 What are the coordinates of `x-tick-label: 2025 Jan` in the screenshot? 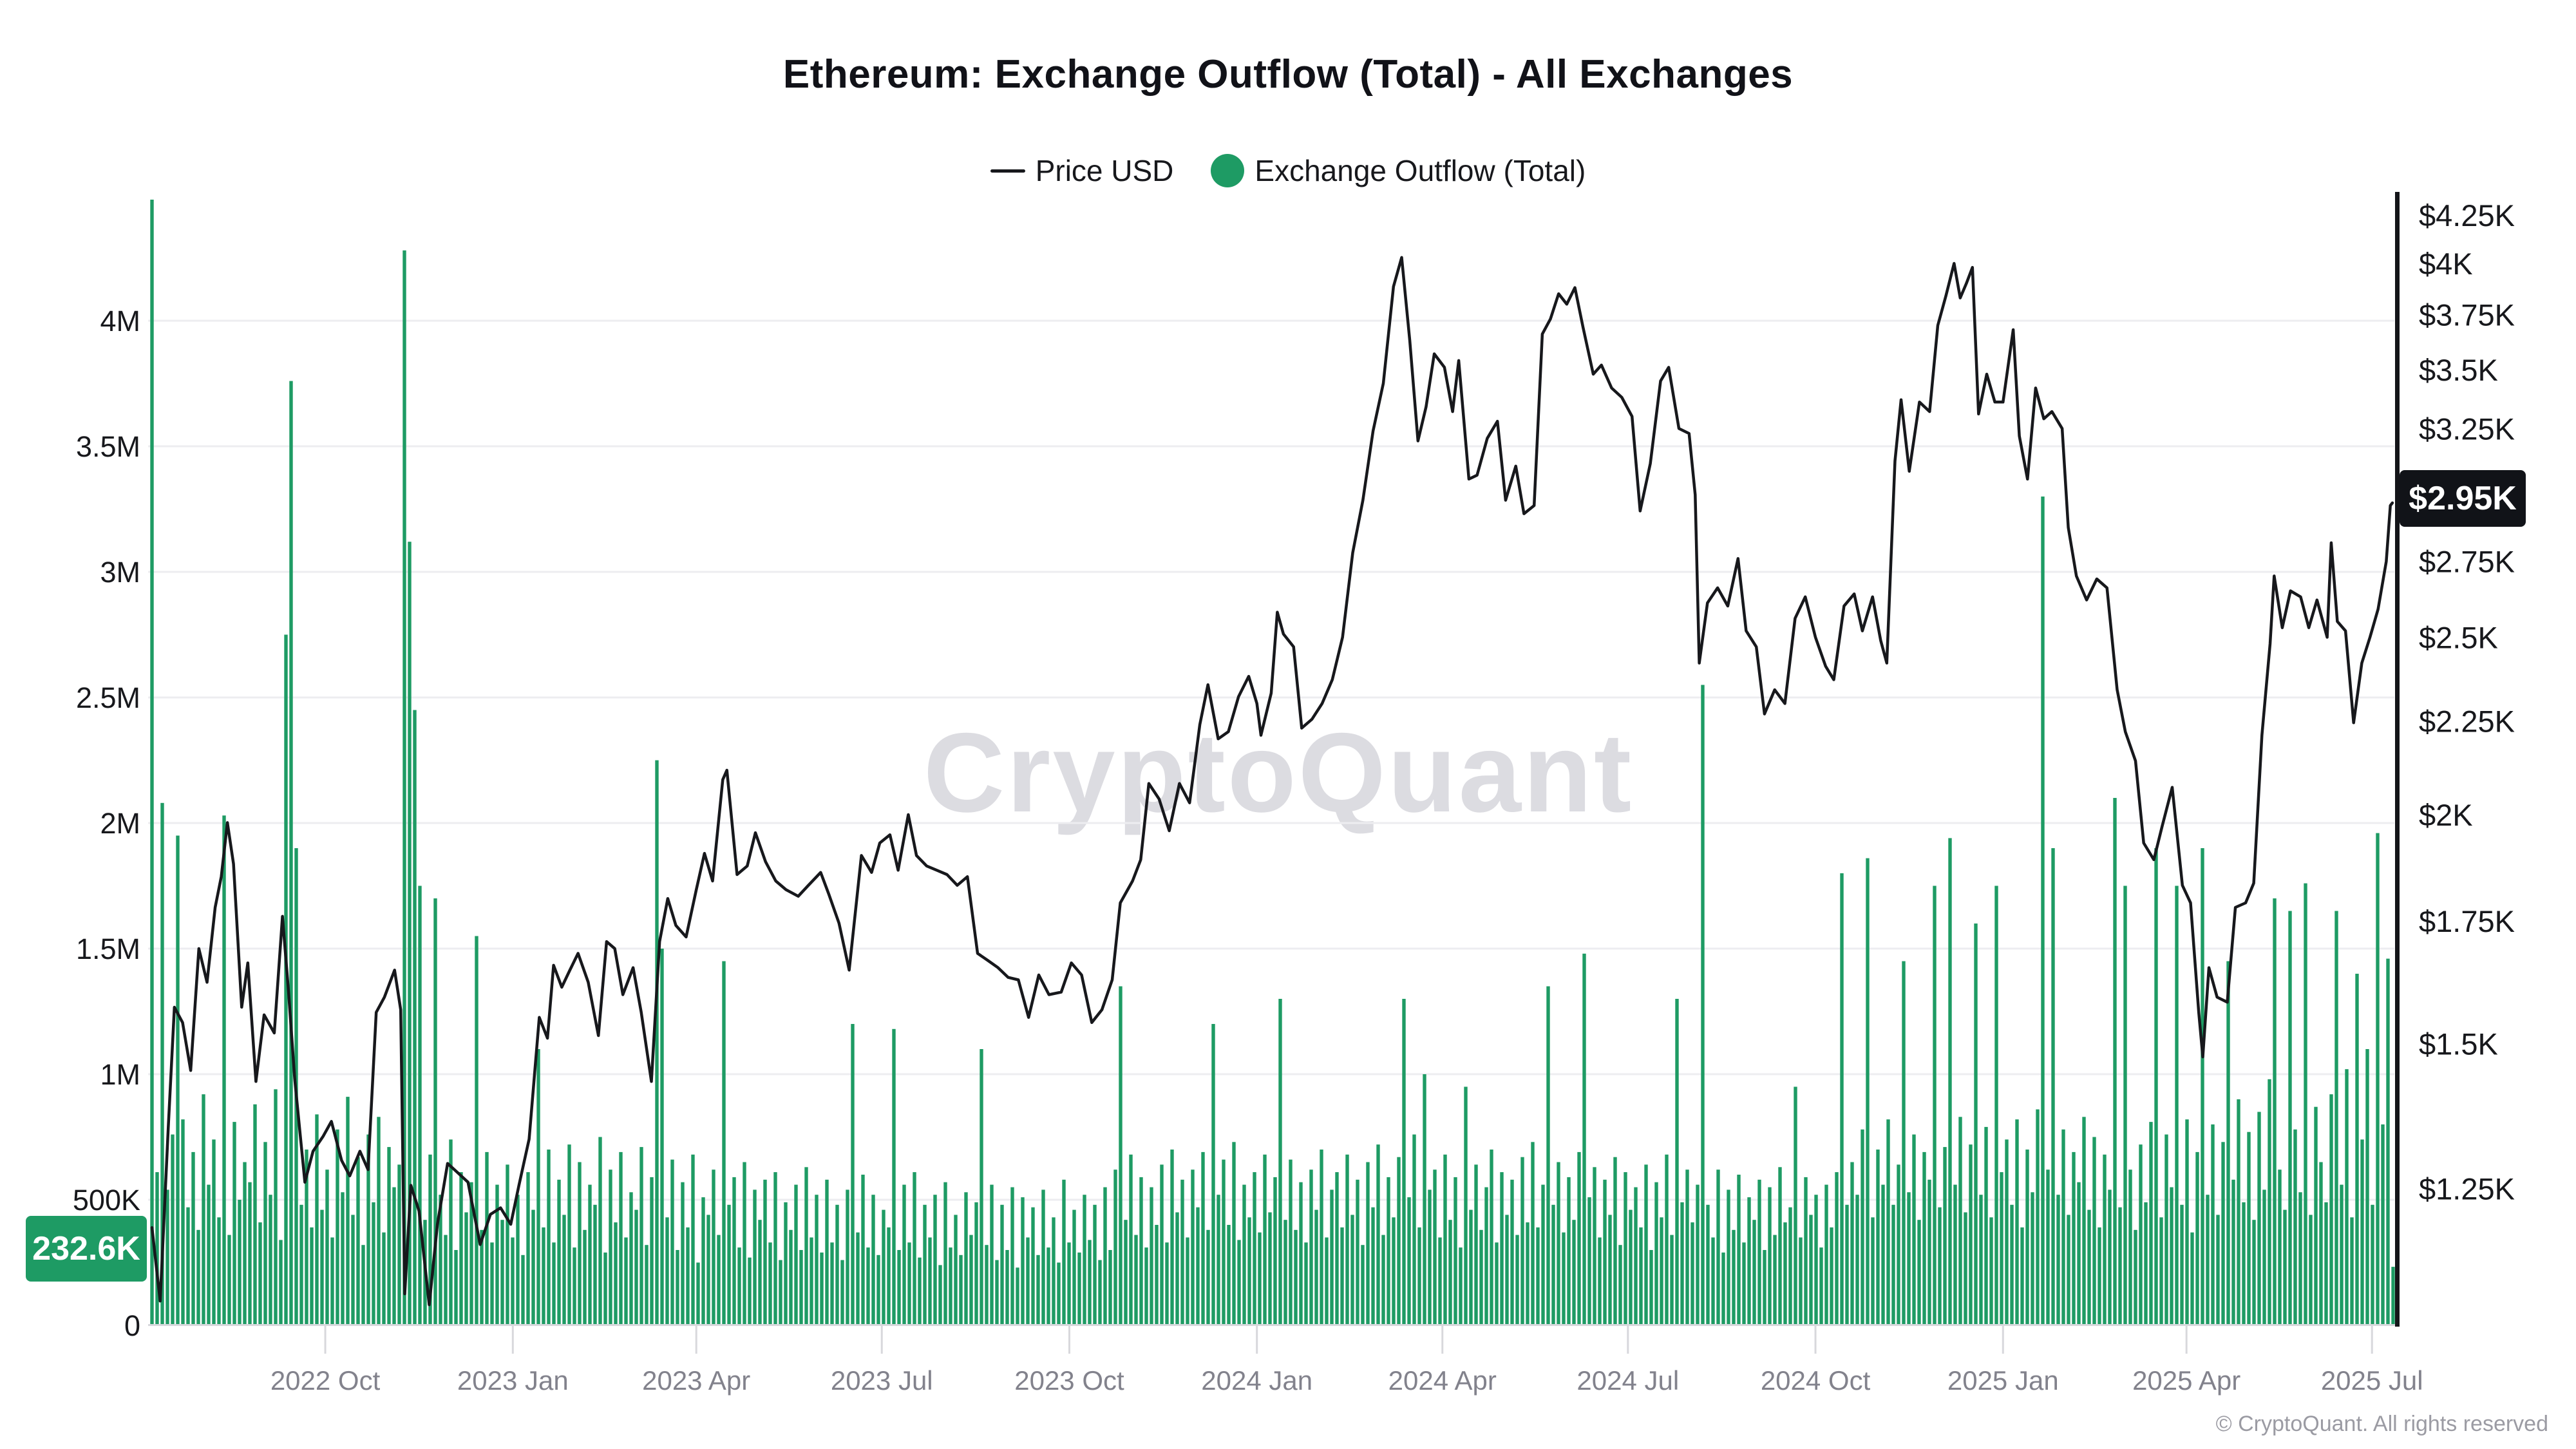 It's located at (2003, 1380).